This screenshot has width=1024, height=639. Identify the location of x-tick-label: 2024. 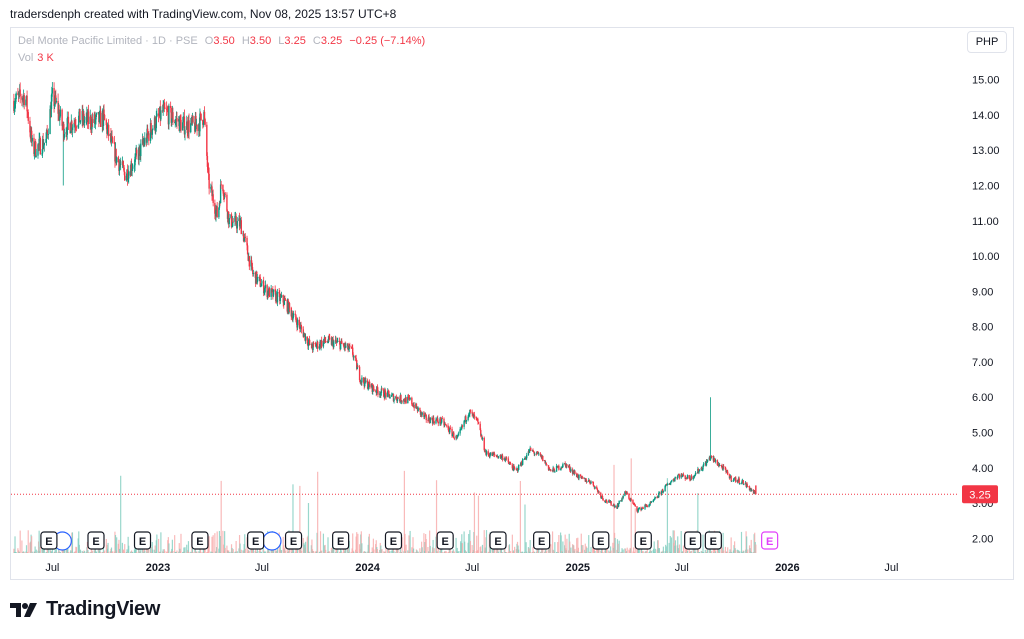
(367, 568).